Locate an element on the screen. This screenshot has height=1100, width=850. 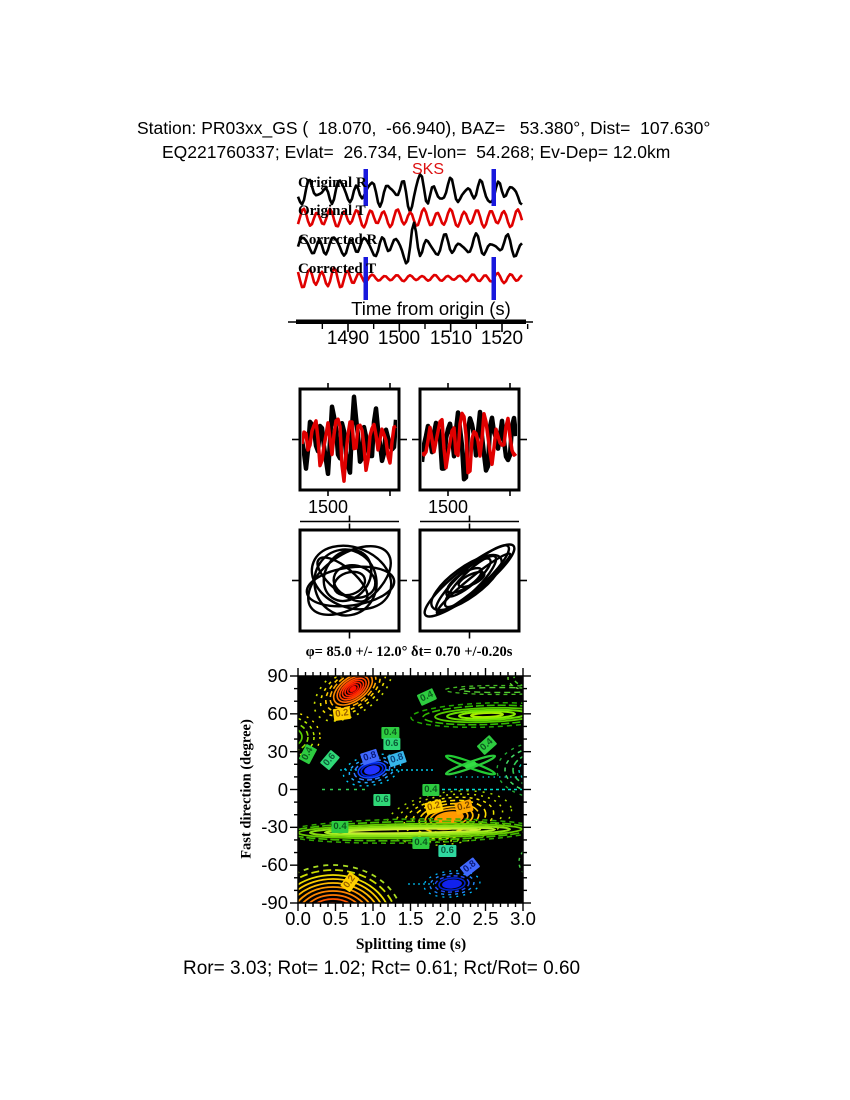
contour-xlabel: Splitting time (s) is located at coordinates (411, 944).